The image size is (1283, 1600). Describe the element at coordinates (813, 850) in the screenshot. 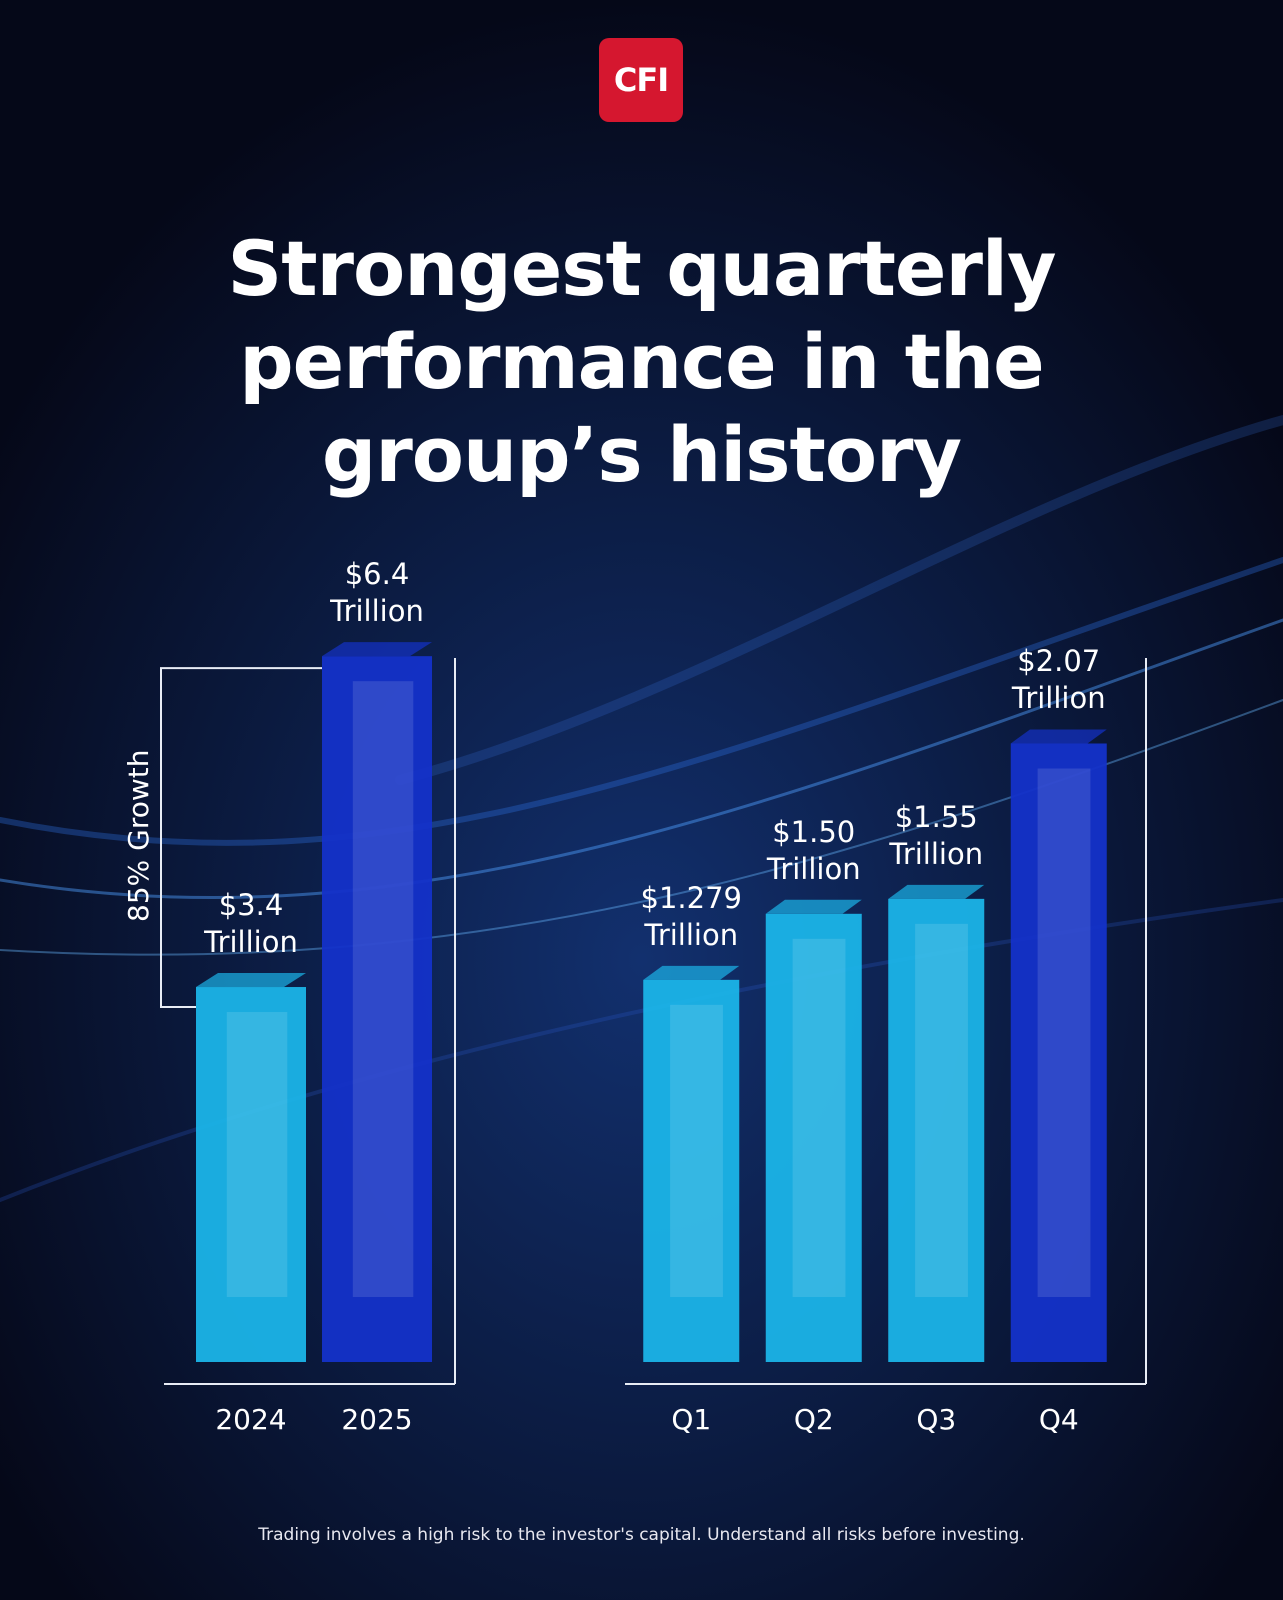

I see `value-label: $1.50 Trillion` at that location.